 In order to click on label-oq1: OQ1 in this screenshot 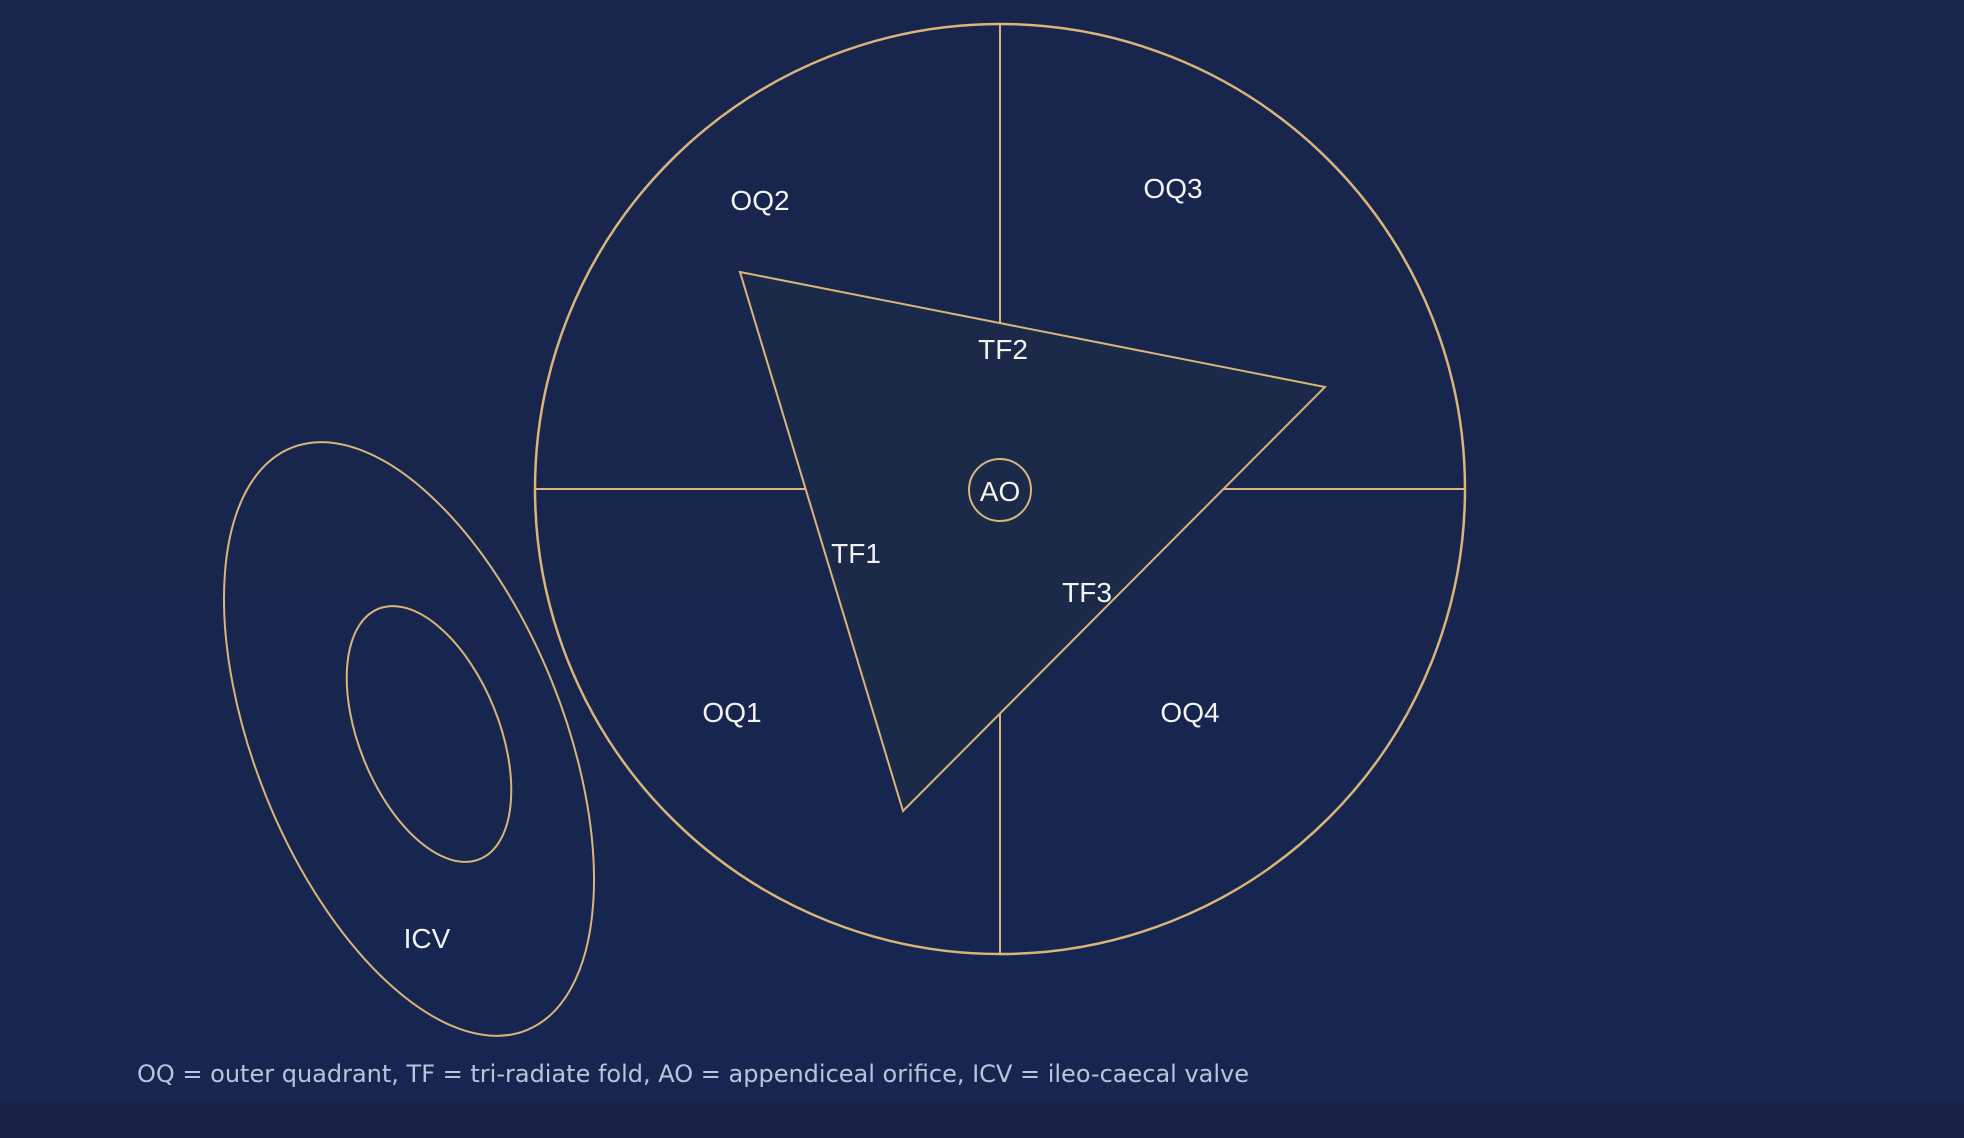, I will do `click(731, 712)`.